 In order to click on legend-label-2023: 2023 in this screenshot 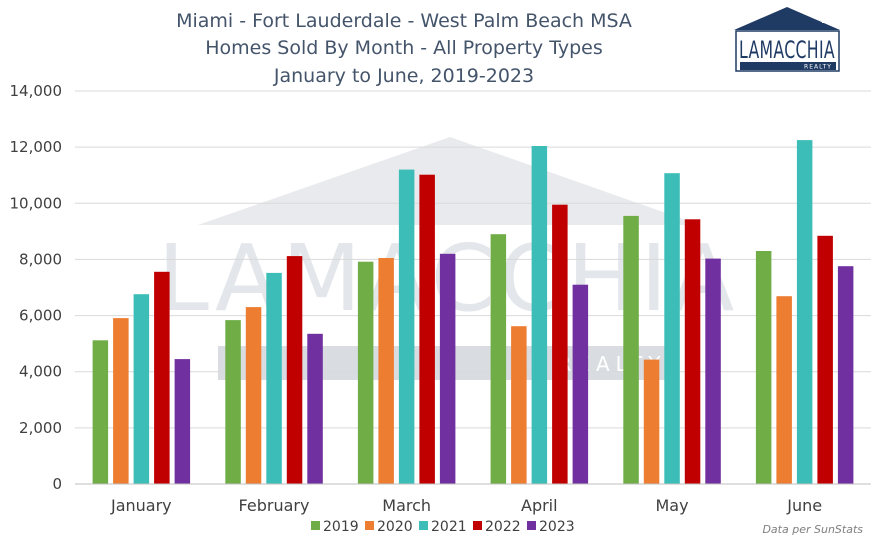, I will do `click(557, 527)`.